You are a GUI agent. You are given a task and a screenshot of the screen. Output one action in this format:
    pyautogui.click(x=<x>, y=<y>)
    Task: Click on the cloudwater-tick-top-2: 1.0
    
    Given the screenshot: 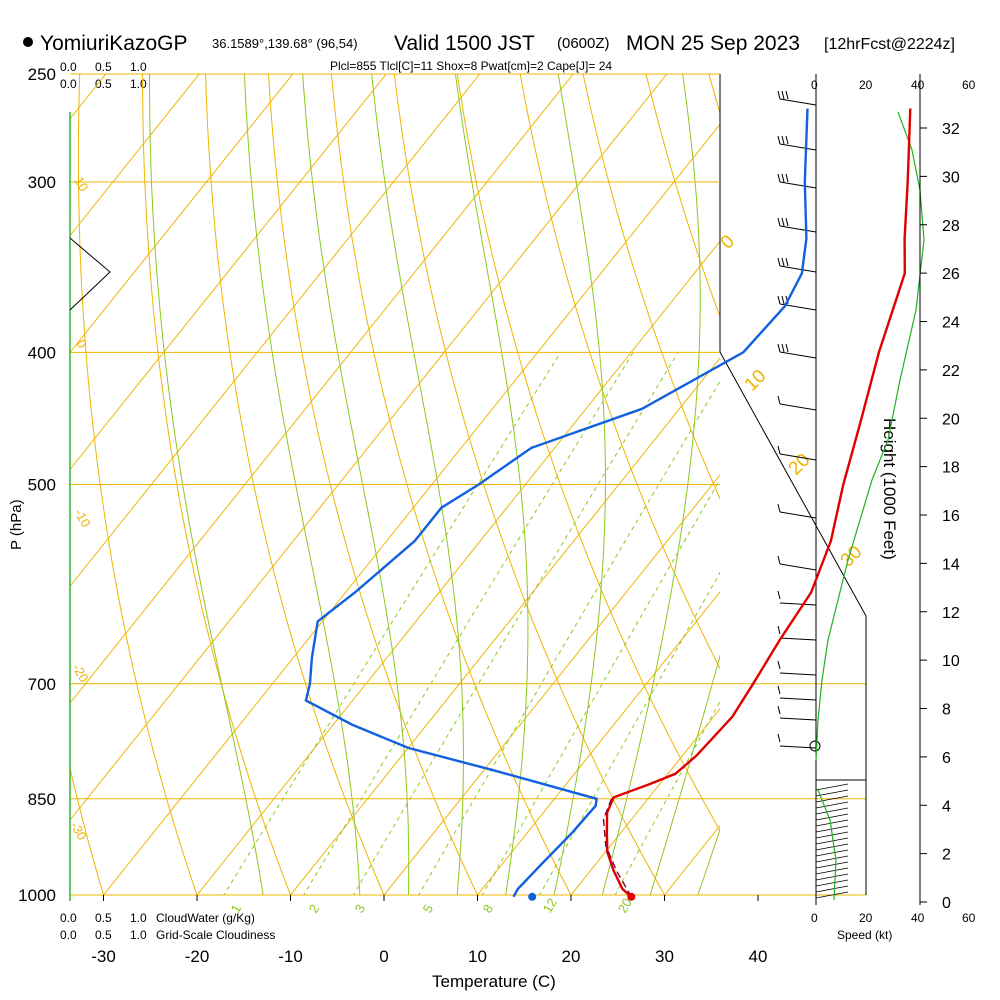 What is the action you would take?
    pyautogui.click(x=138, y=67)
    